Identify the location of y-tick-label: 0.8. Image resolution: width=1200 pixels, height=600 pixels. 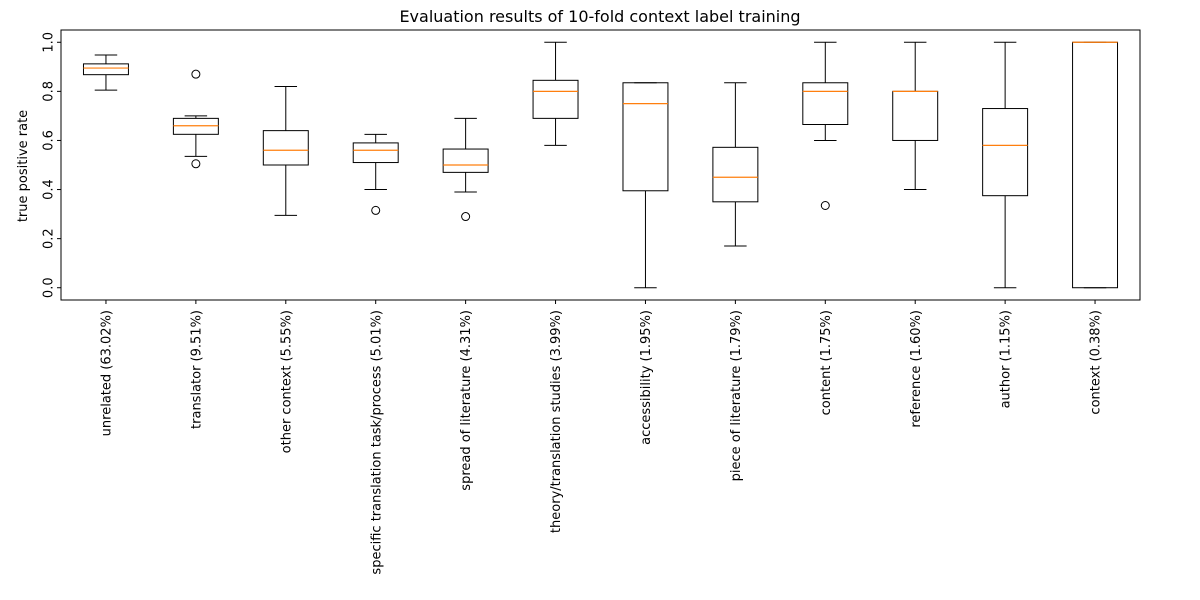
(49, 91).